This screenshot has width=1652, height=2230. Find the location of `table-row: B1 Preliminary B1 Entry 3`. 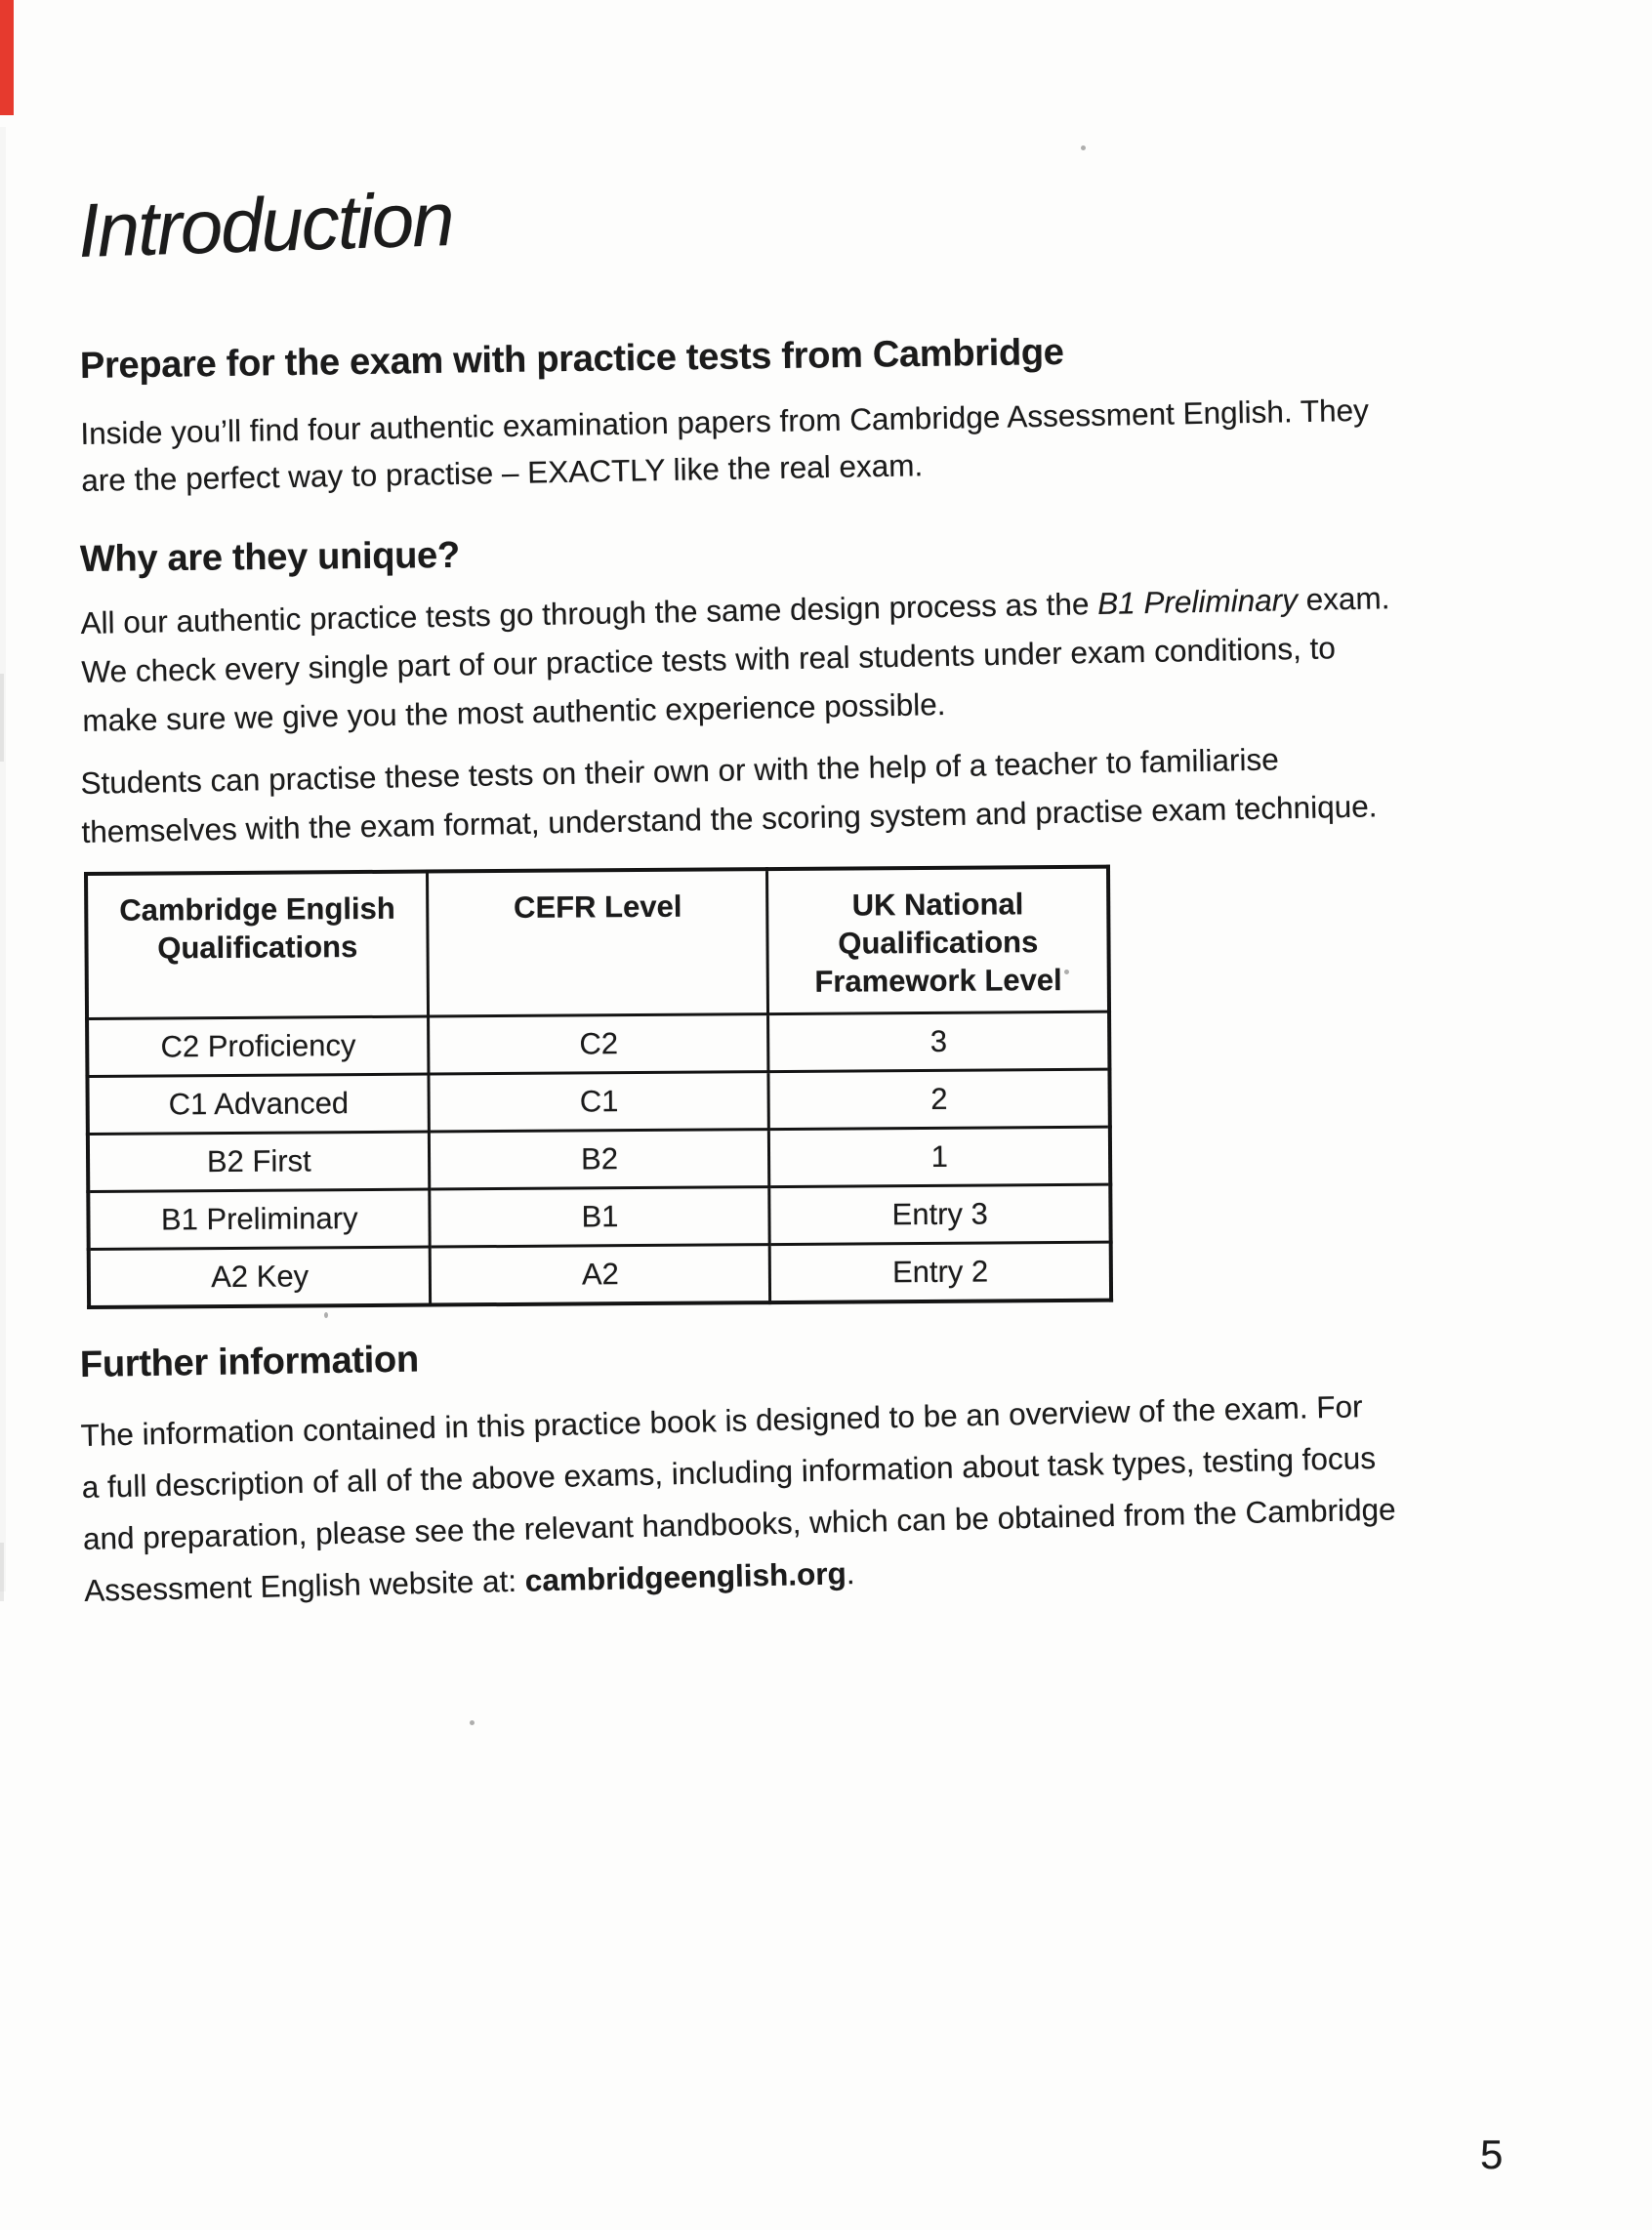

table-row: B1 Preliminary B1 Entry 3 is located at coordinates (599, 1217).